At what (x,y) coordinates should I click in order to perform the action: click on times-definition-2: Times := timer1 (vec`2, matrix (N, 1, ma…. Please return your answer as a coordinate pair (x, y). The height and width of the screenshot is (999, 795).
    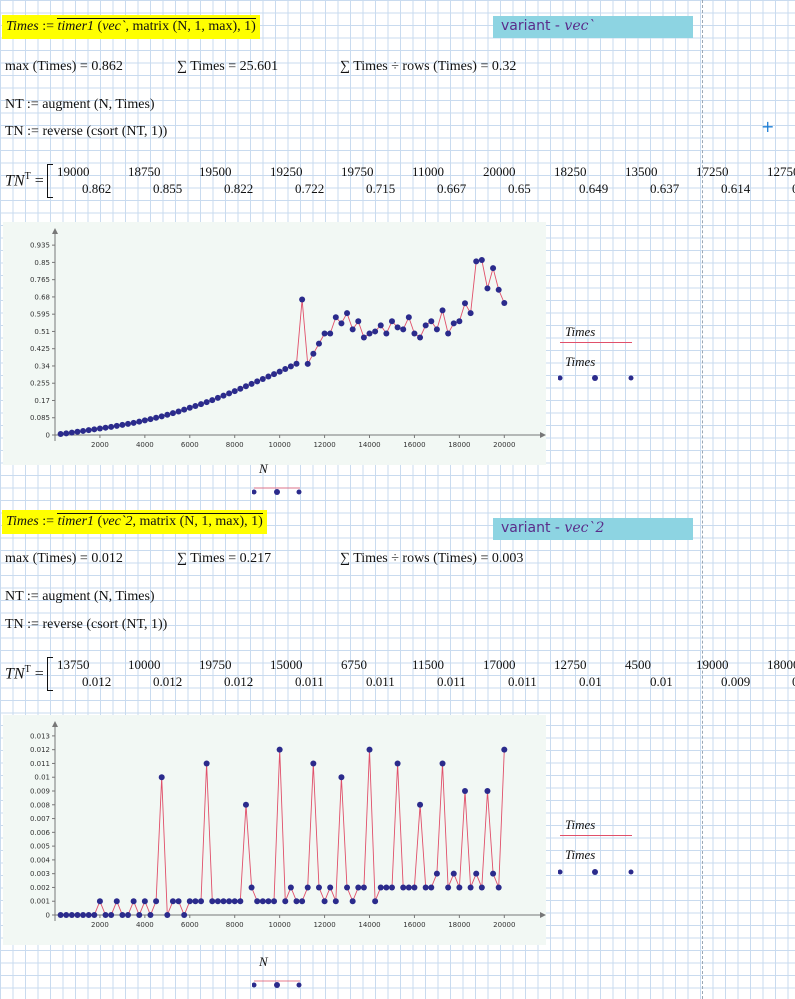
    Looking at the image, I should click on (134, 522).